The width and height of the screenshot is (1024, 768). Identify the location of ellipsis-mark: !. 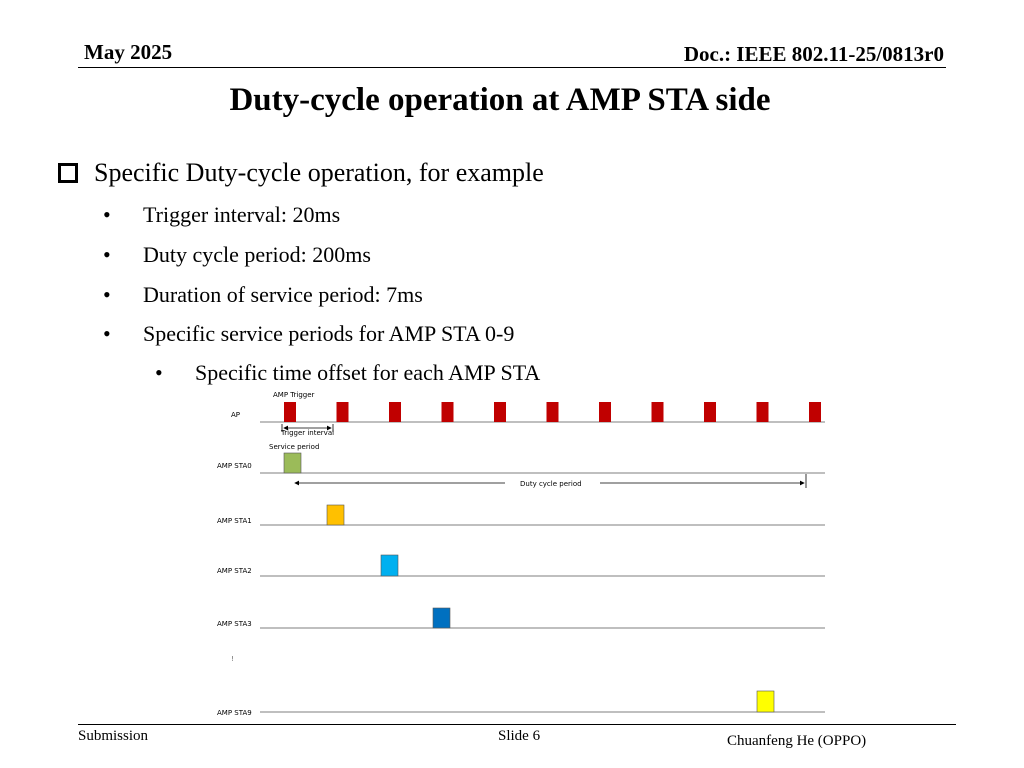
(232, 659).